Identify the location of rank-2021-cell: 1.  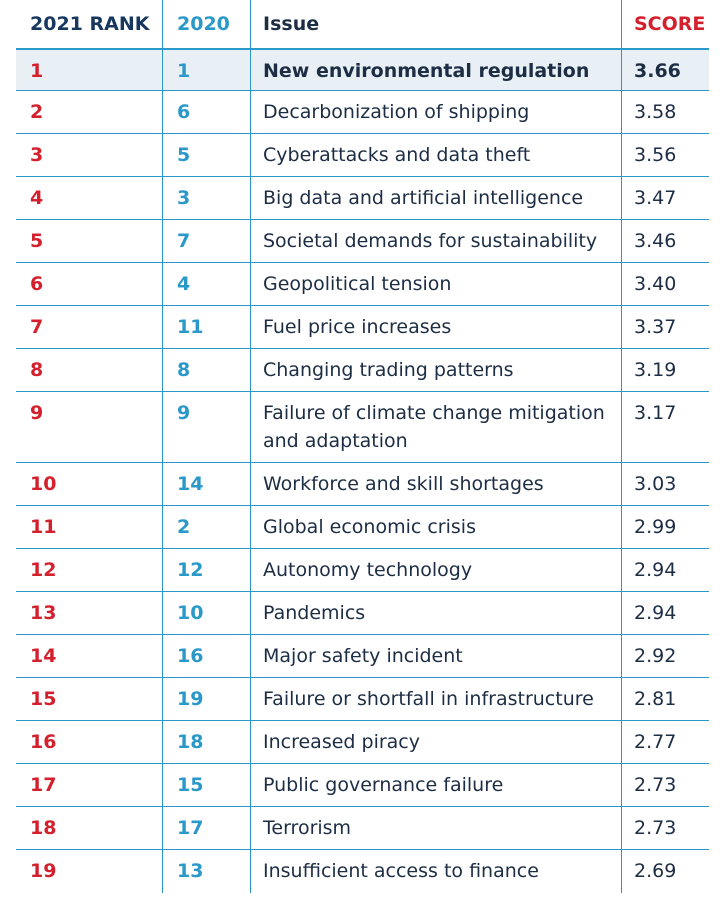
(37, 71).